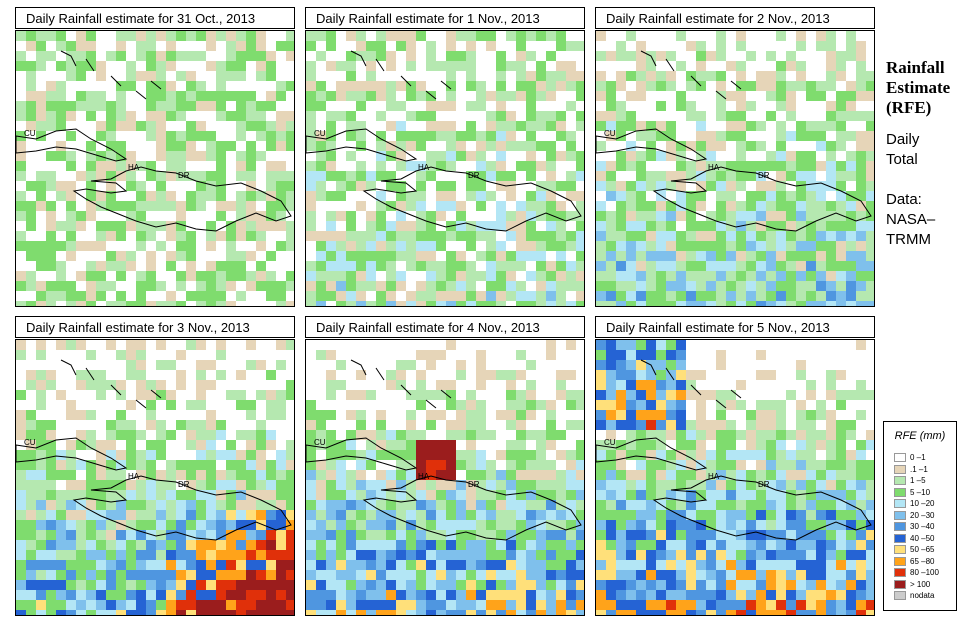  Describe the element at coordinates (903, 139) in the screenshot. I see `daily-text: Daily` at that location.